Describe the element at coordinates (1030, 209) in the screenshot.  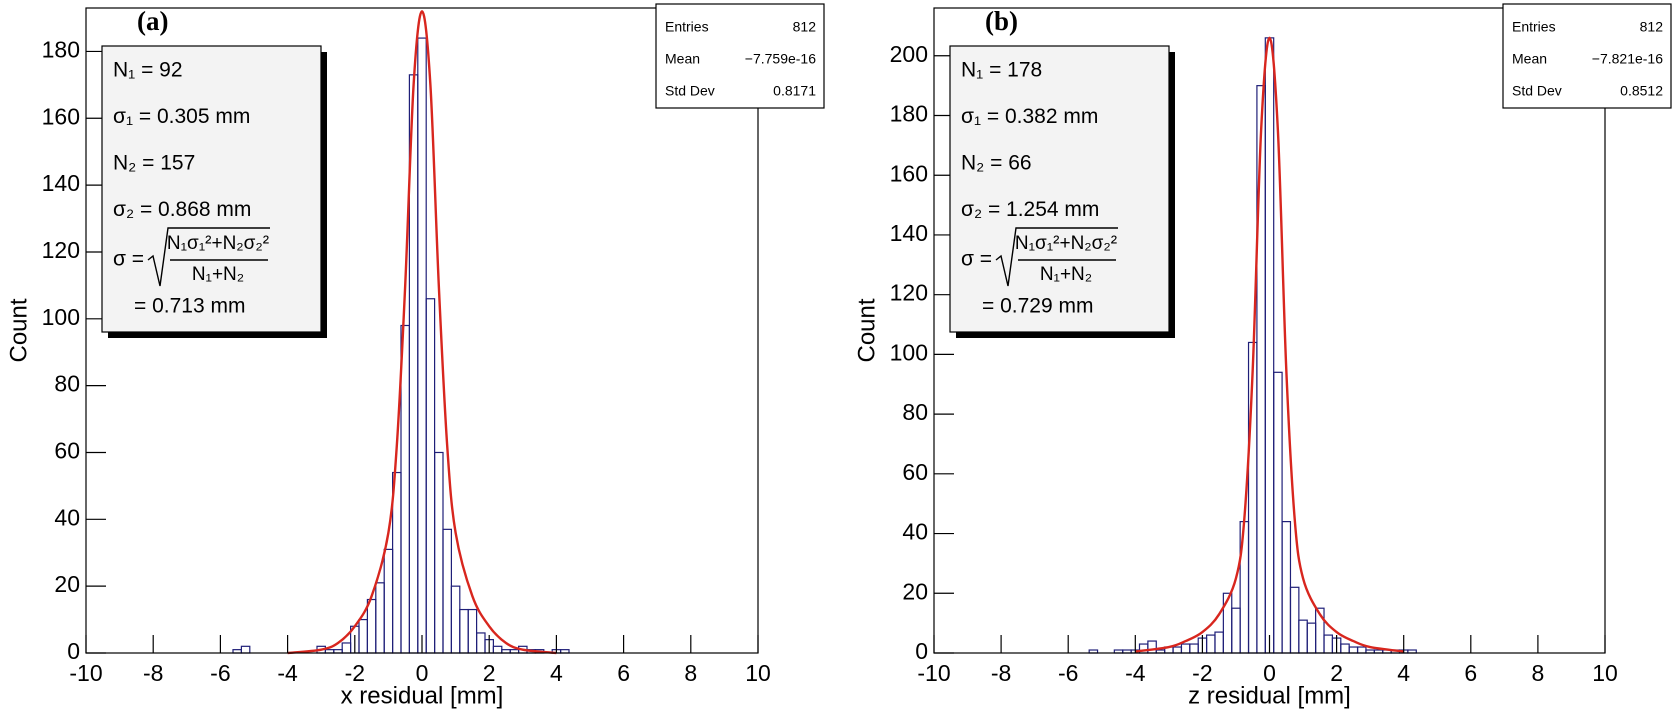
I see `fit-parameter: σ₂ = 1.254 mm` at that location.